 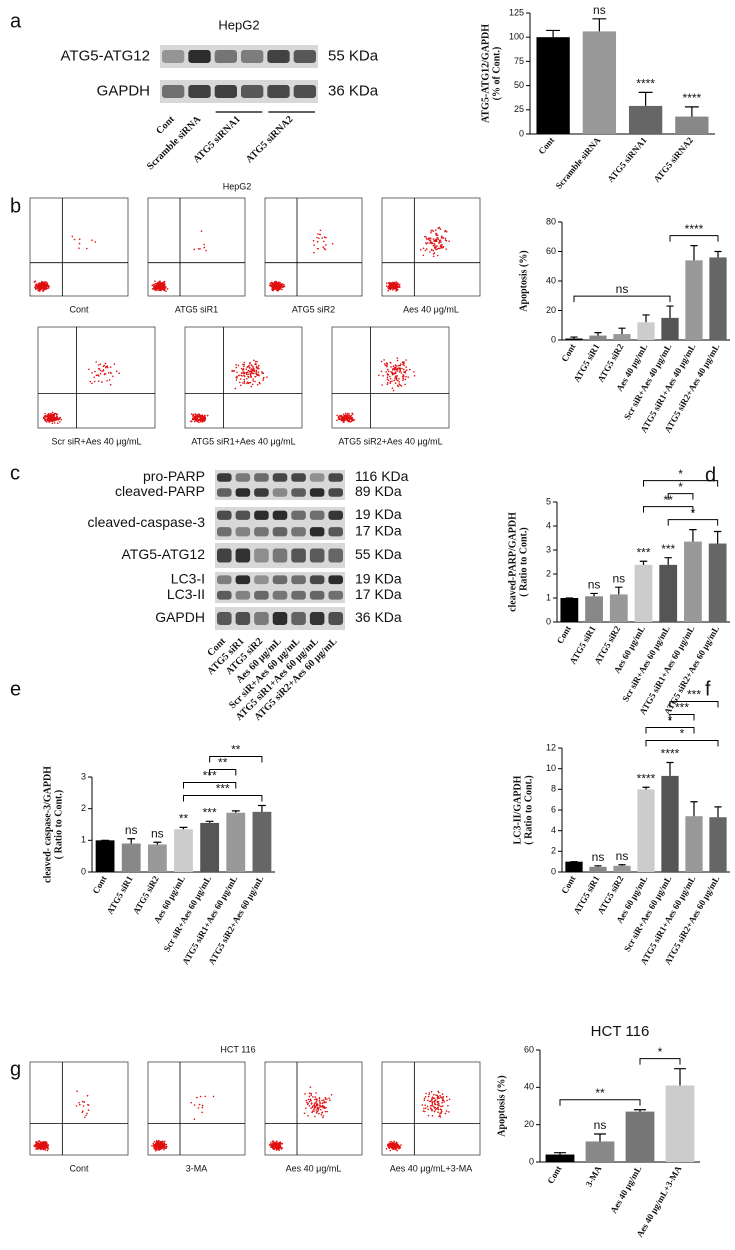 I want to click on y-tick-label: 4, so click(x=553, y=830).